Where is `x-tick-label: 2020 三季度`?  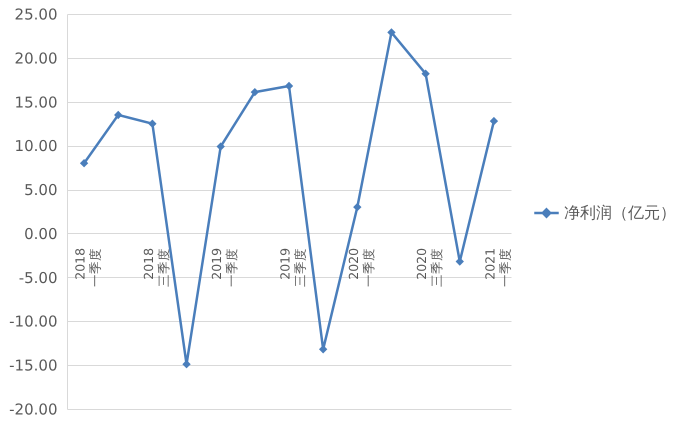 x-tick-label: 2020 三季度 is located at coordinates (429, 267).